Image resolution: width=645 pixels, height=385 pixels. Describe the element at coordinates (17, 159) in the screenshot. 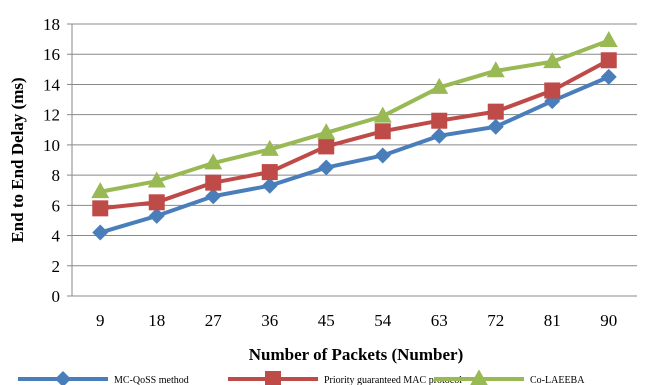

I see `y-axis-title: End to End Delay (ms)` at that location.